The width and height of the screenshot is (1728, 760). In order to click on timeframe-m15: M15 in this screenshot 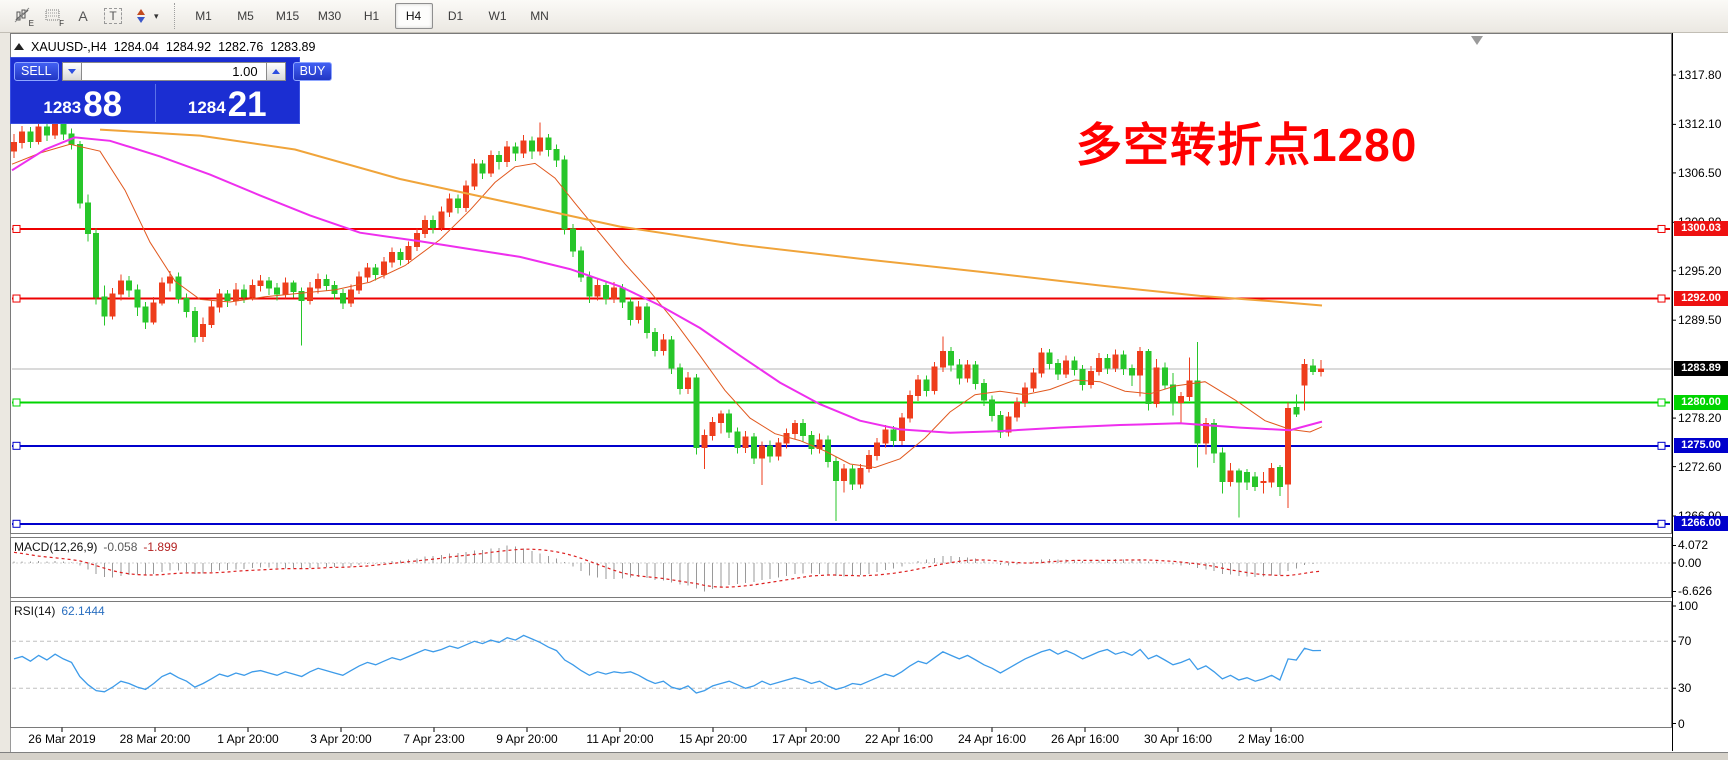, I will do `click(287, 16)`.